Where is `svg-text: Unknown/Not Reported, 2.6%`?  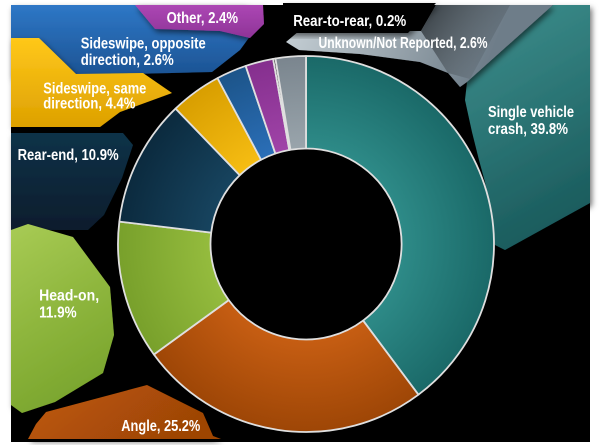
svg-text: Unknown/Not Reported, 2.6% is located at coordinates (403, 43).